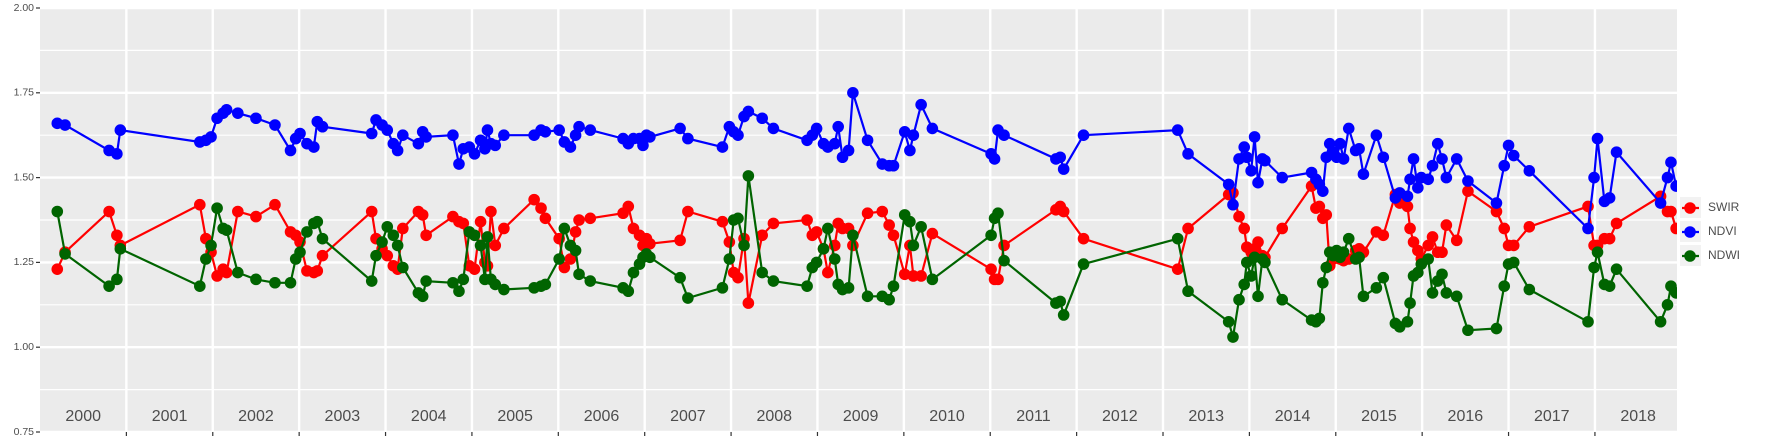 Image resolution: width=1773 pixels, height=442 pixels. What do you see at coordinates (24, 177) in the screenshot?
I see `y-tick-label: 1.50` at bounding box center [24, 177].